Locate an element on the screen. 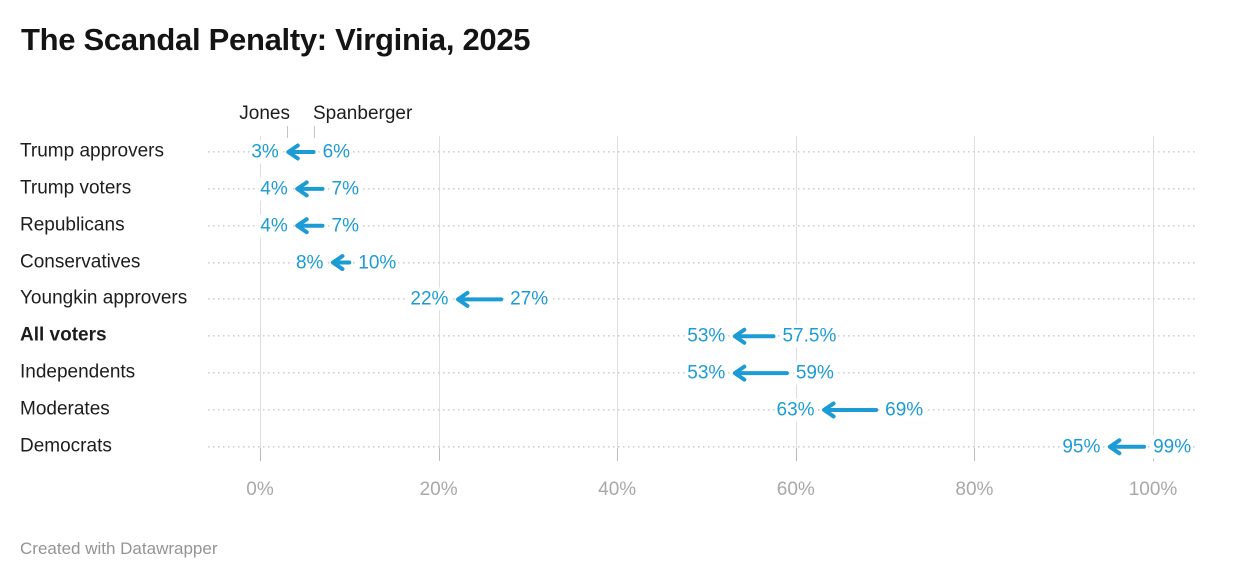 The width and height of the screenshot is (1240, 584). spanberger-value-label: 10% is located at coordinates (377, 263).